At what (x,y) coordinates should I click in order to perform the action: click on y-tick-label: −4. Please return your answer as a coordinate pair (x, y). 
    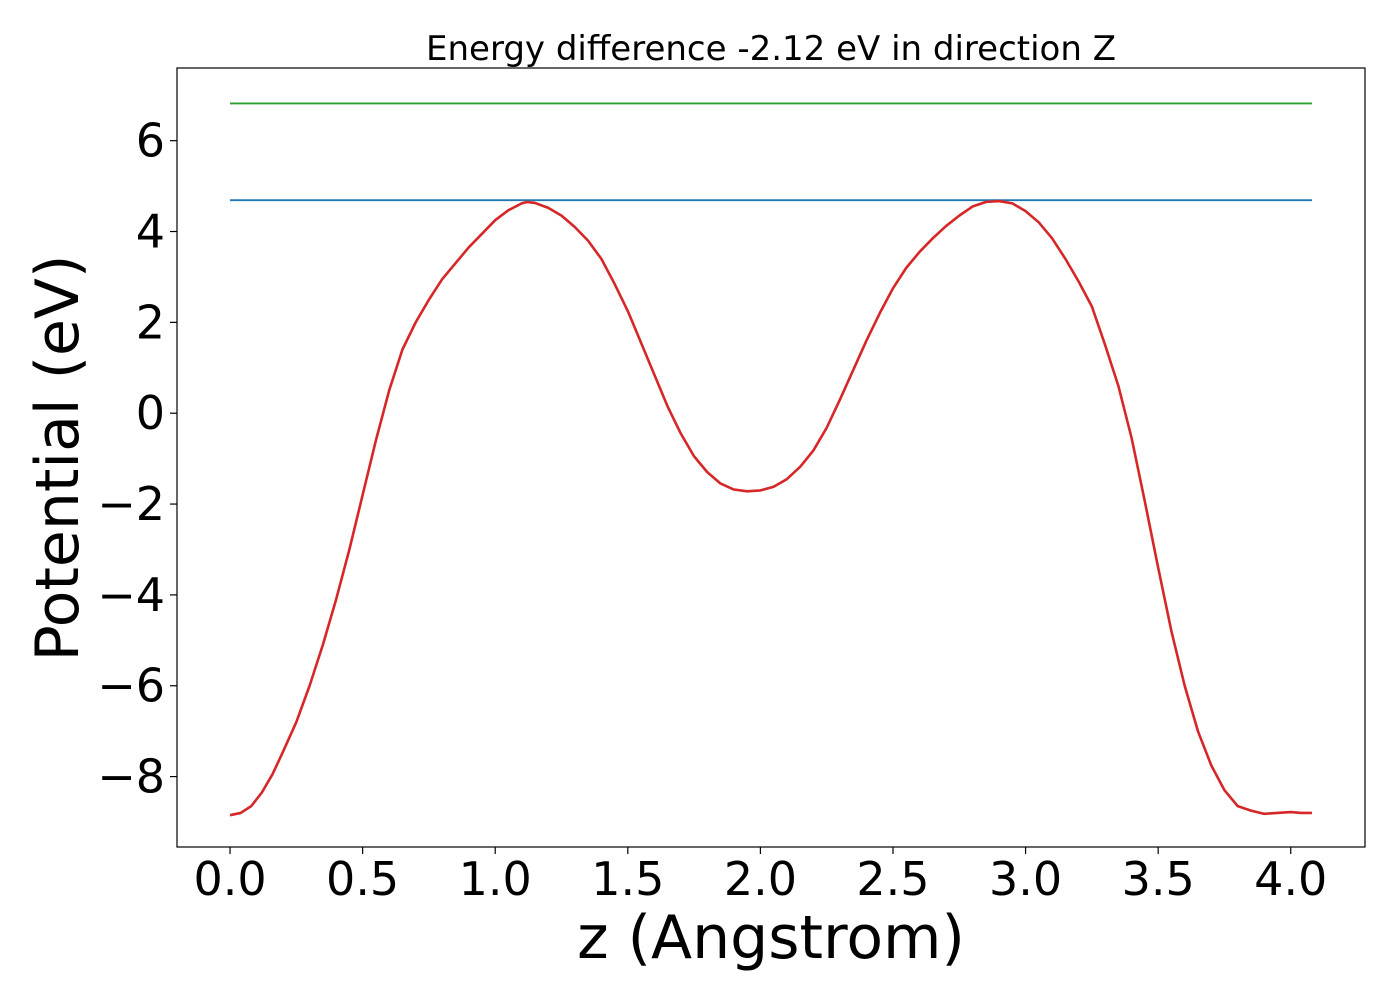
    Looking at the image, I should click on (131, 595).